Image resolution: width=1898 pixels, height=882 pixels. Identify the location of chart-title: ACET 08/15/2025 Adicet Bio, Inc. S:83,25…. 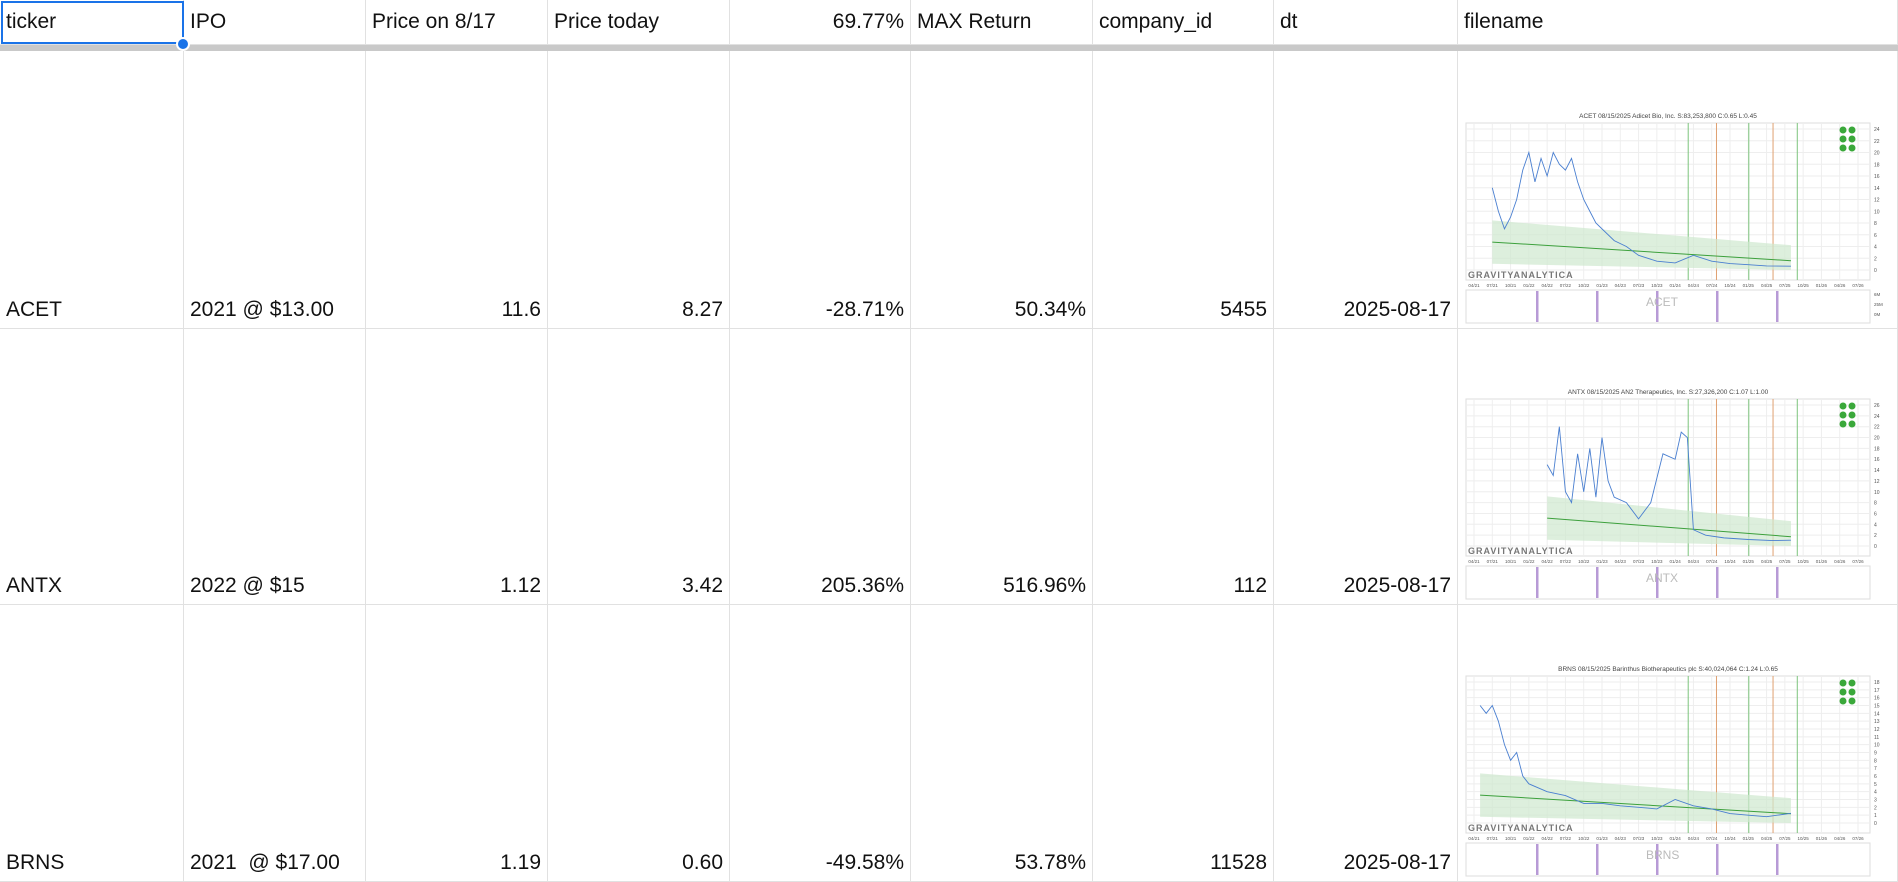
(1668, 116).